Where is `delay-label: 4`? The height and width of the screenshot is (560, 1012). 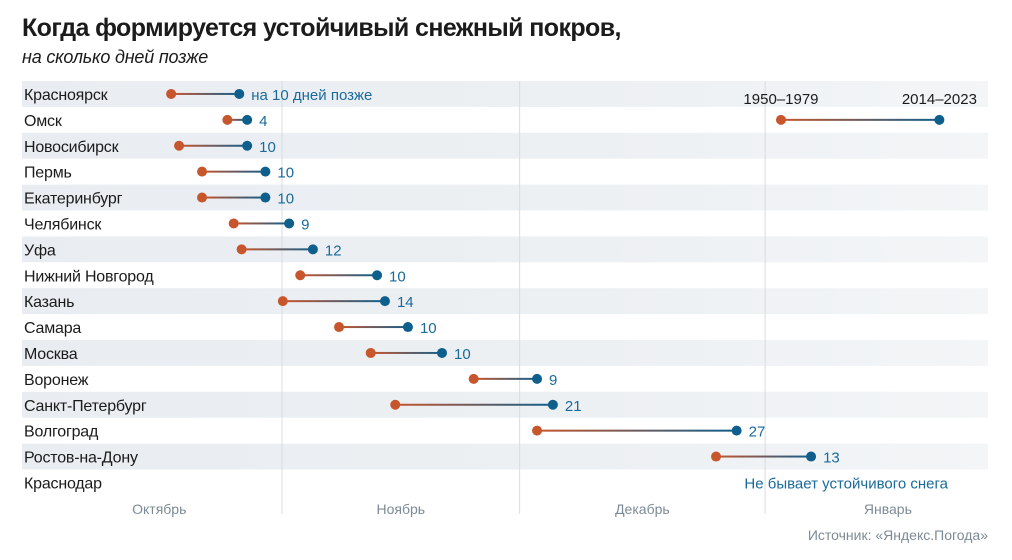
delay-label: 4 is located at coordinates (263, 121).